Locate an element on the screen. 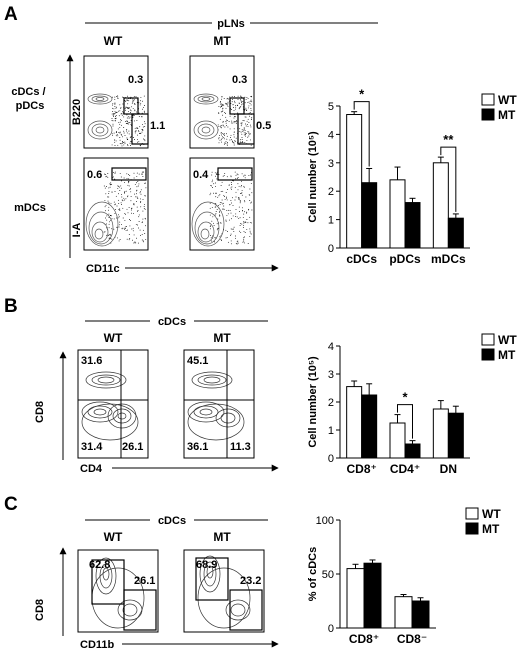  significance-bracket is located at coordinates (405, 421).